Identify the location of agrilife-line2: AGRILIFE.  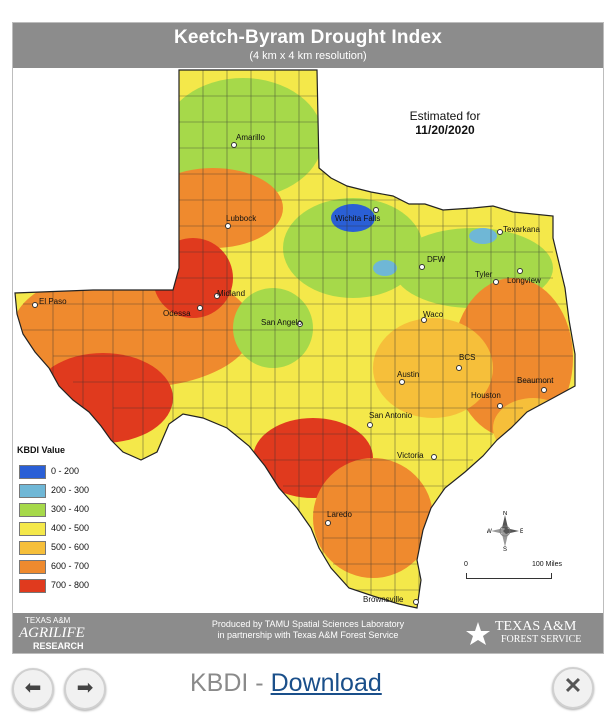
(52, 633).